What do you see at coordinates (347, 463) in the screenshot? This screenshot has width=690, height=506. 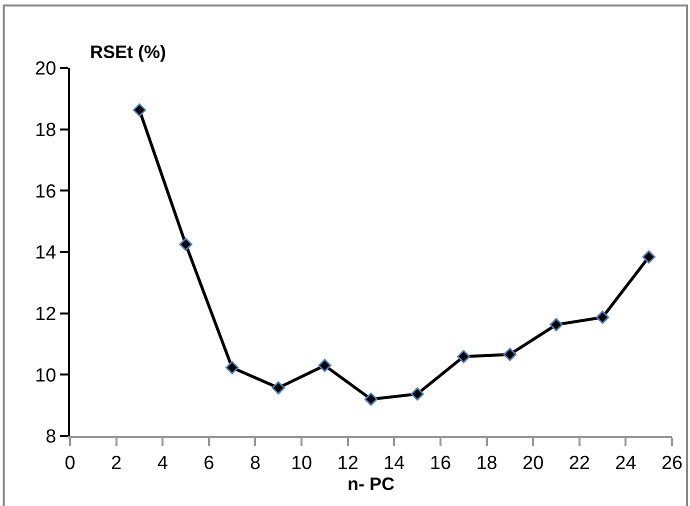 I see `x-tick-label: 12` at bounding box center [347, 463].